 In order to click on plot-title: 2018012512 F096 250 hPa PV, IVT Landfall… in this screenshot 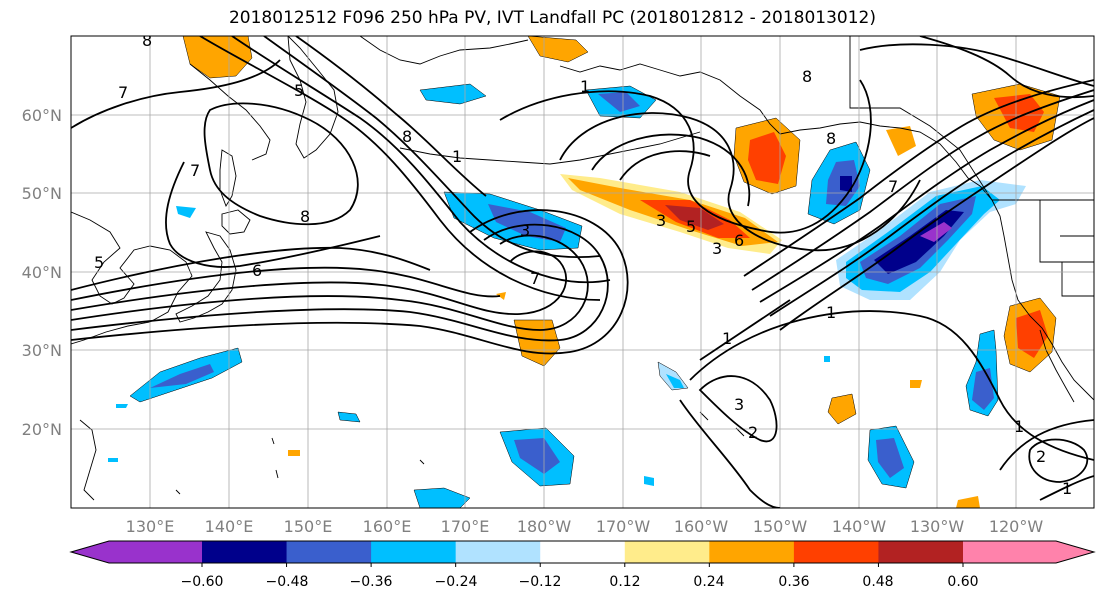, I will do `click(552, 18)`.